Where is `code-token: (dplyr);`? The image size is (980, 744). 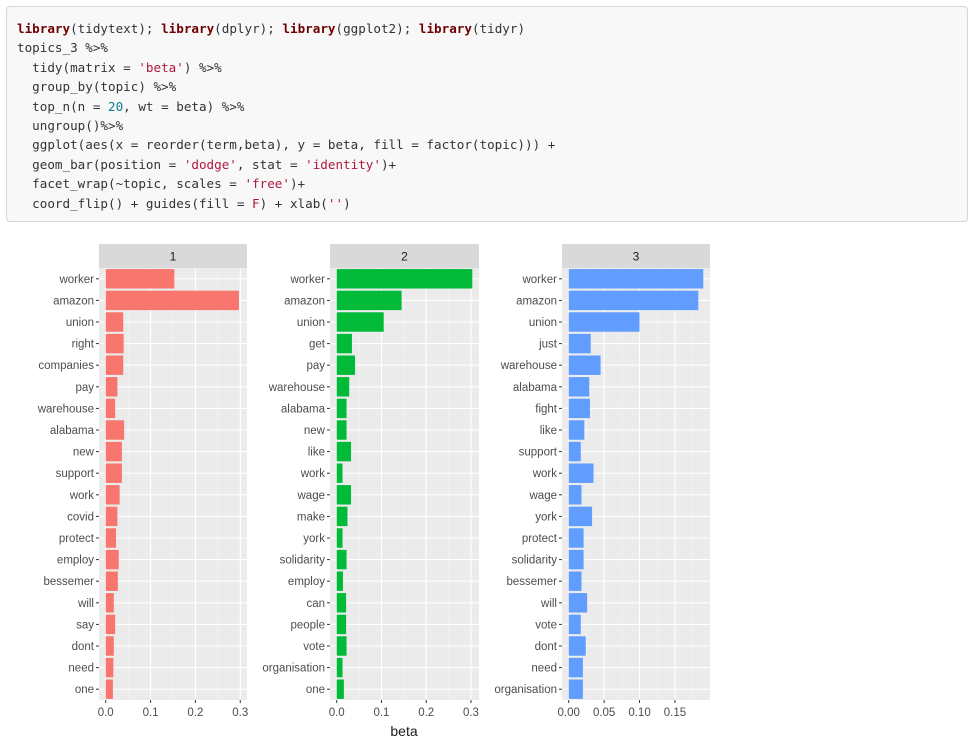
code-token: (dplyr); is located at coordinates (248, 28).